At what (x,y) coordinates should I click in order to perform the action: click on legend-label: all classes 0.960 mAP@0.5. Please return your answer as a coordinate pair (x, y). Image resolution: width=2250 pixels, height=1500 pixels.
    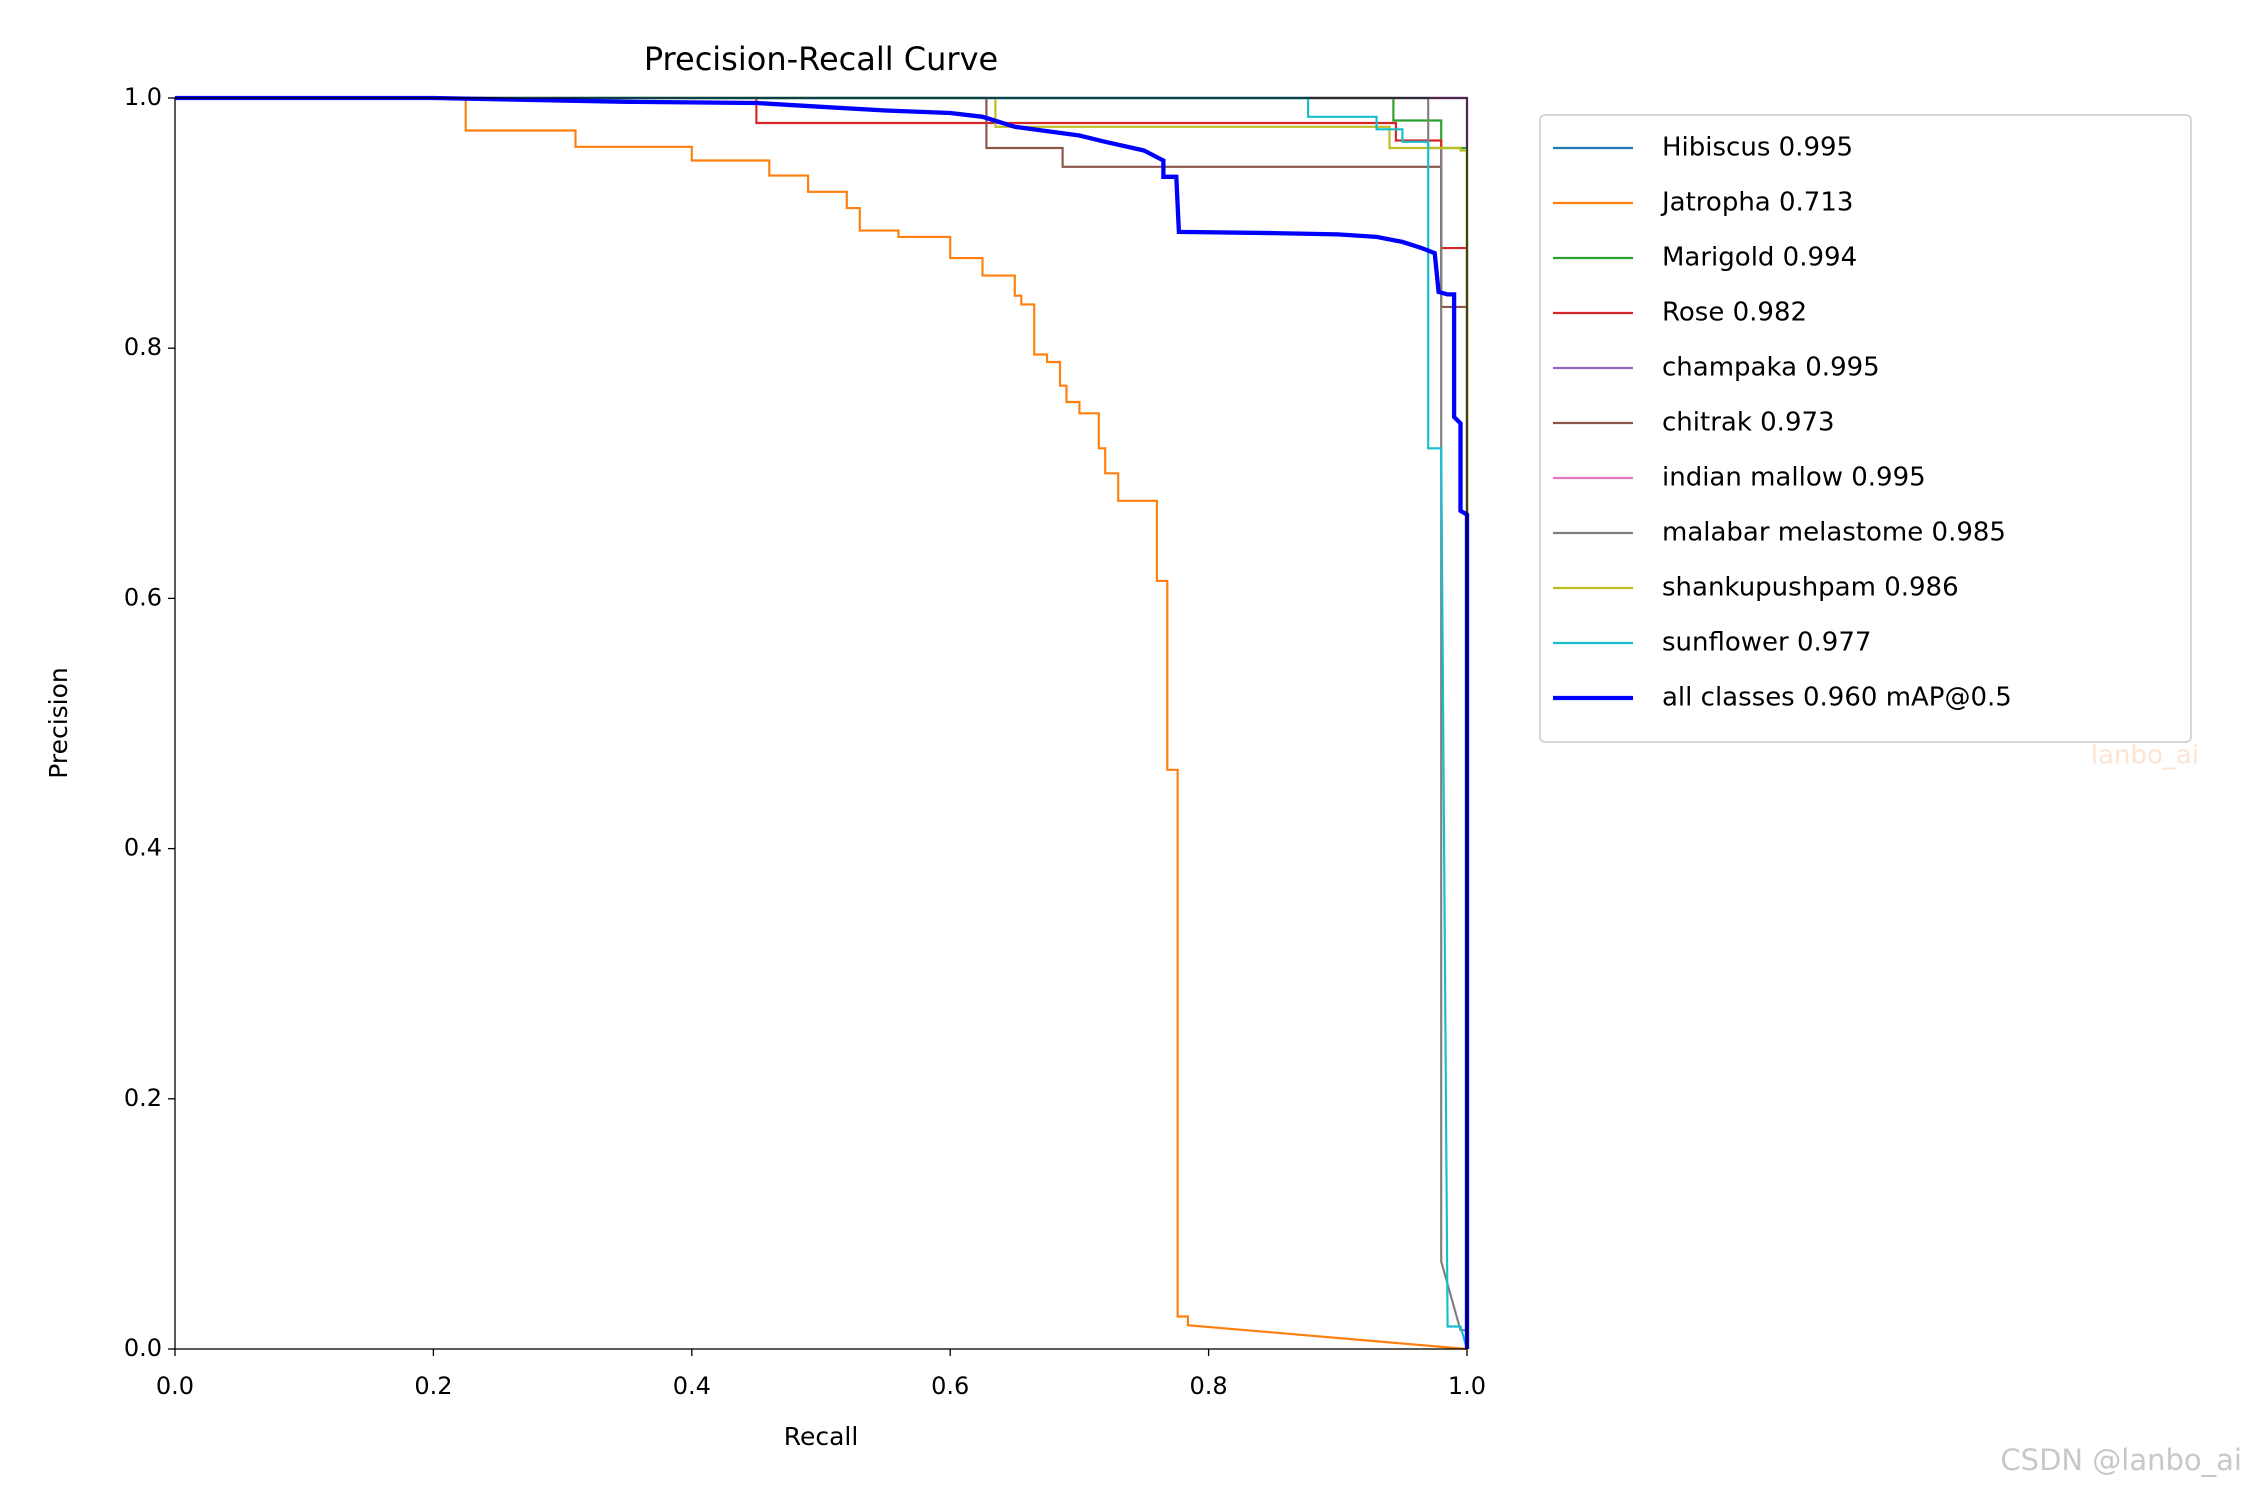
    Looking at the image, I should click on (1837, 698).